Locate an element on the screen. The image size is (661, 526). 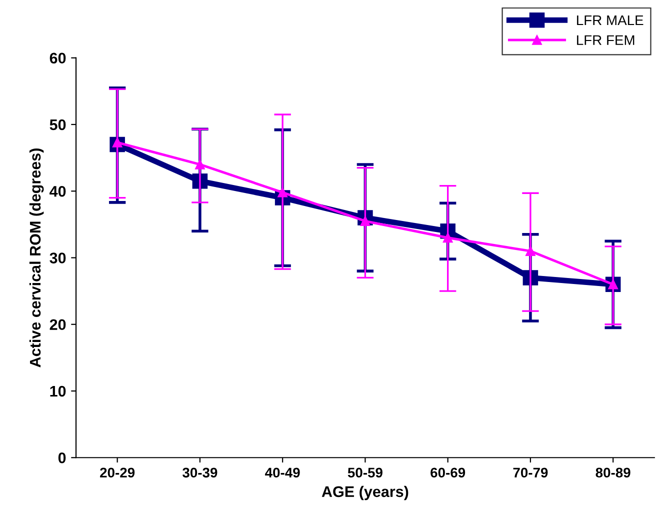
x-tick-label: 60-69 is located at coordinates (448, 473).